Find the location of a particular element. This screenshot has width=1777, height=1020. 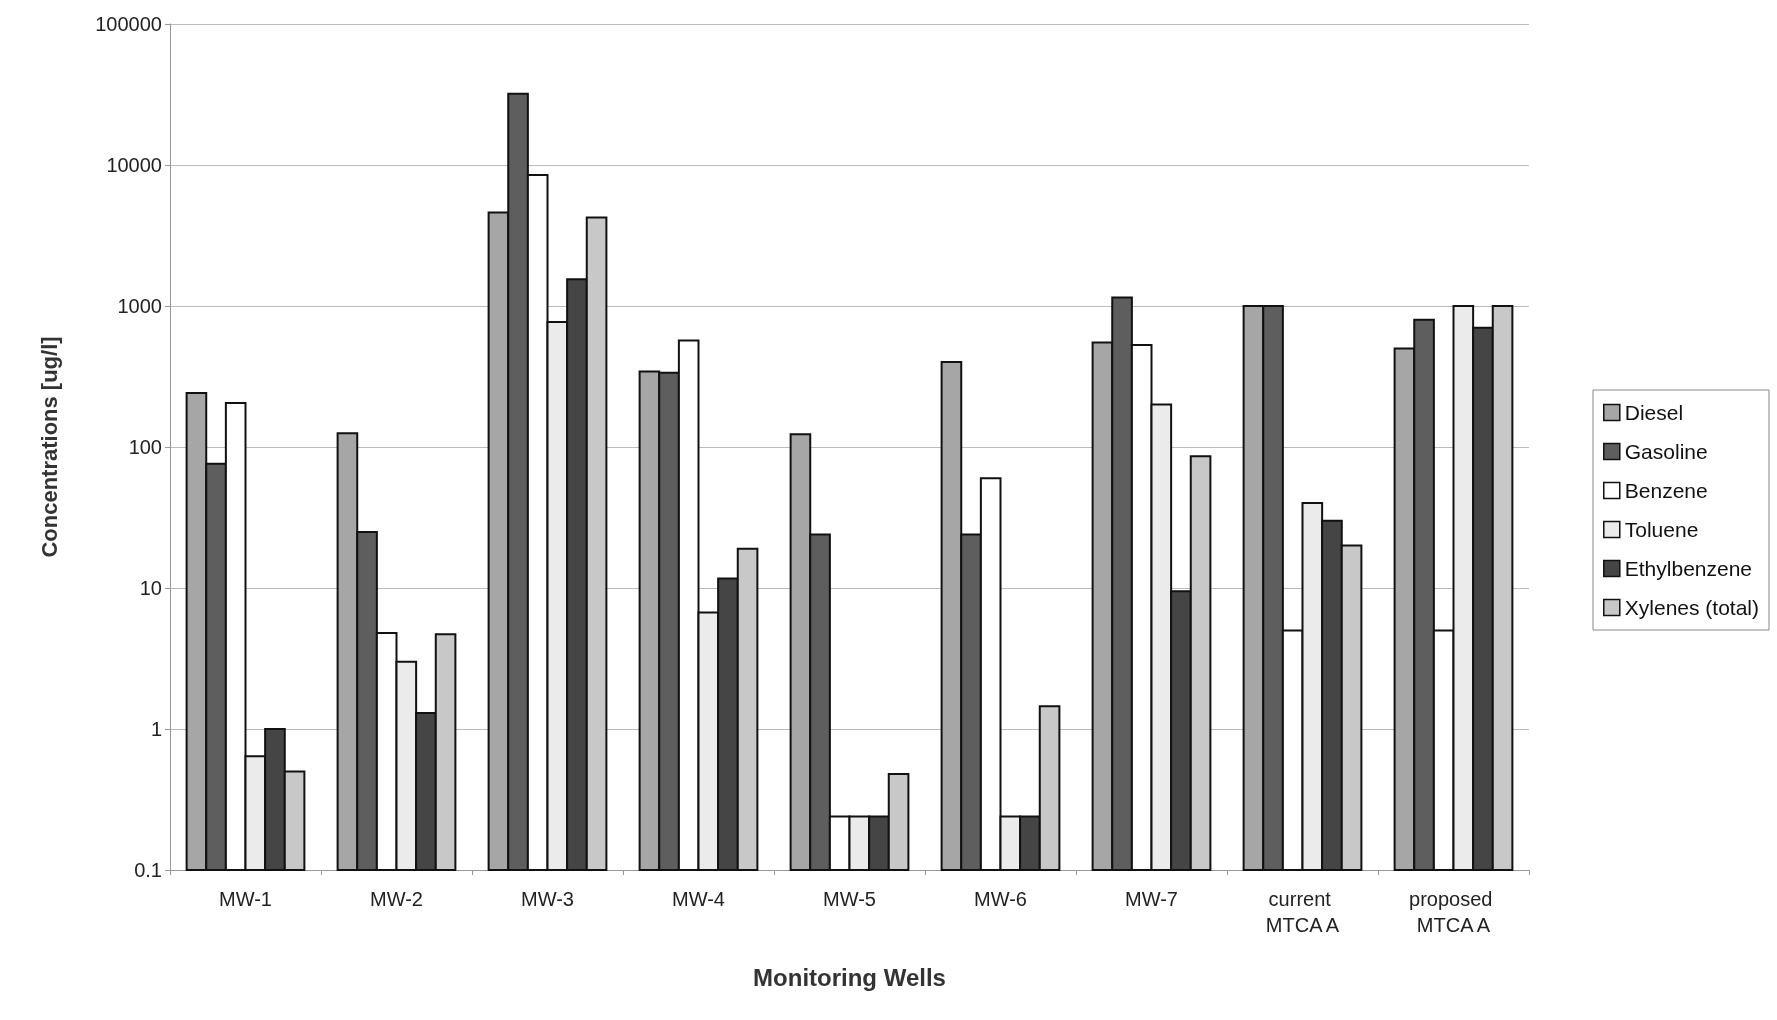

x-tick-label: MW-5 is located at coordinates (849, 899).